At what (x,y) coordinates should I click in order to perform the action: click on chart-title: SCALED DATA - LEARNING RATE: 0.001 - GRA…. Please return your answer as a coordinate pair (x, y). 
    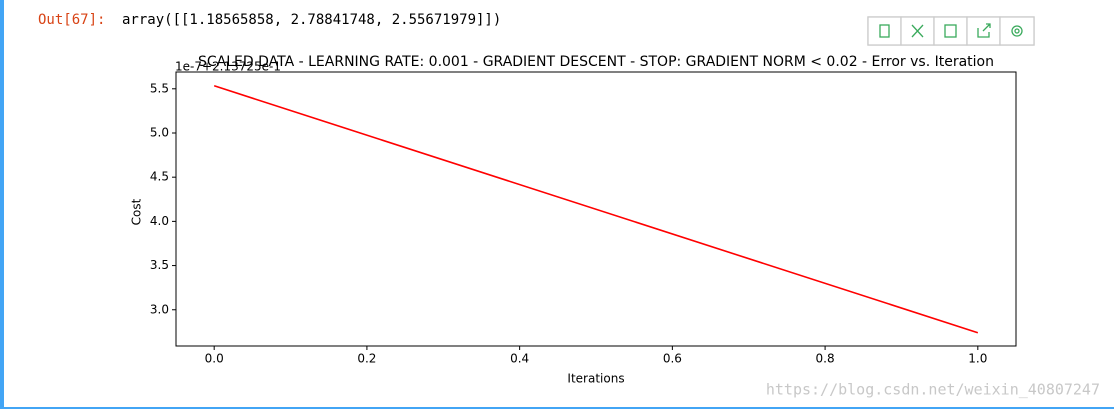
    Looking at the image, I should click on (596, 62).